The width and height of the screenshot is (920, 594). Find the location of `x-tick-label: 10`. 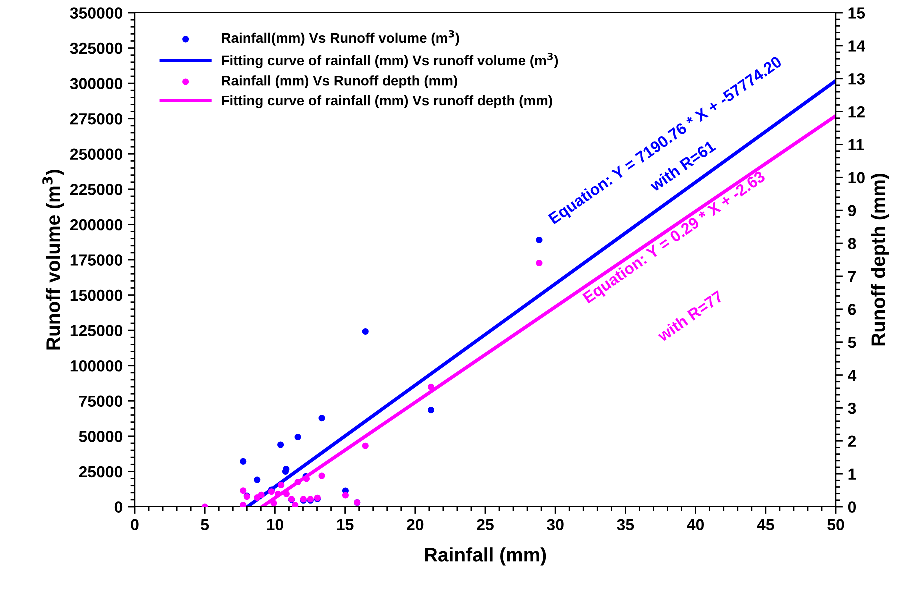

x-tick-label: 10 is located at coordinates (275, 525).